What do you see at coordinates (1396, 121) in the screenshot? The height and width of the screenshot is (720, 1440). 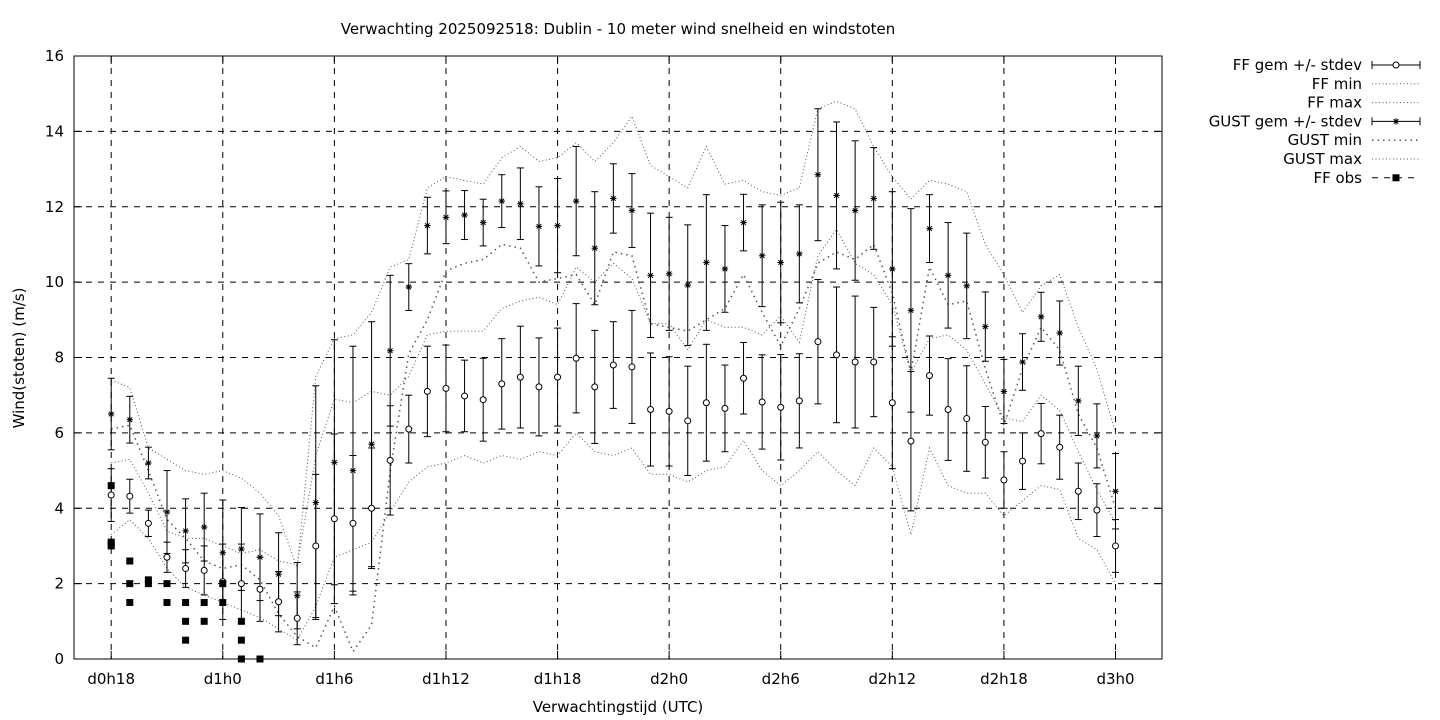 I see `legend-star-marker` at bounding box center [1396, 121].